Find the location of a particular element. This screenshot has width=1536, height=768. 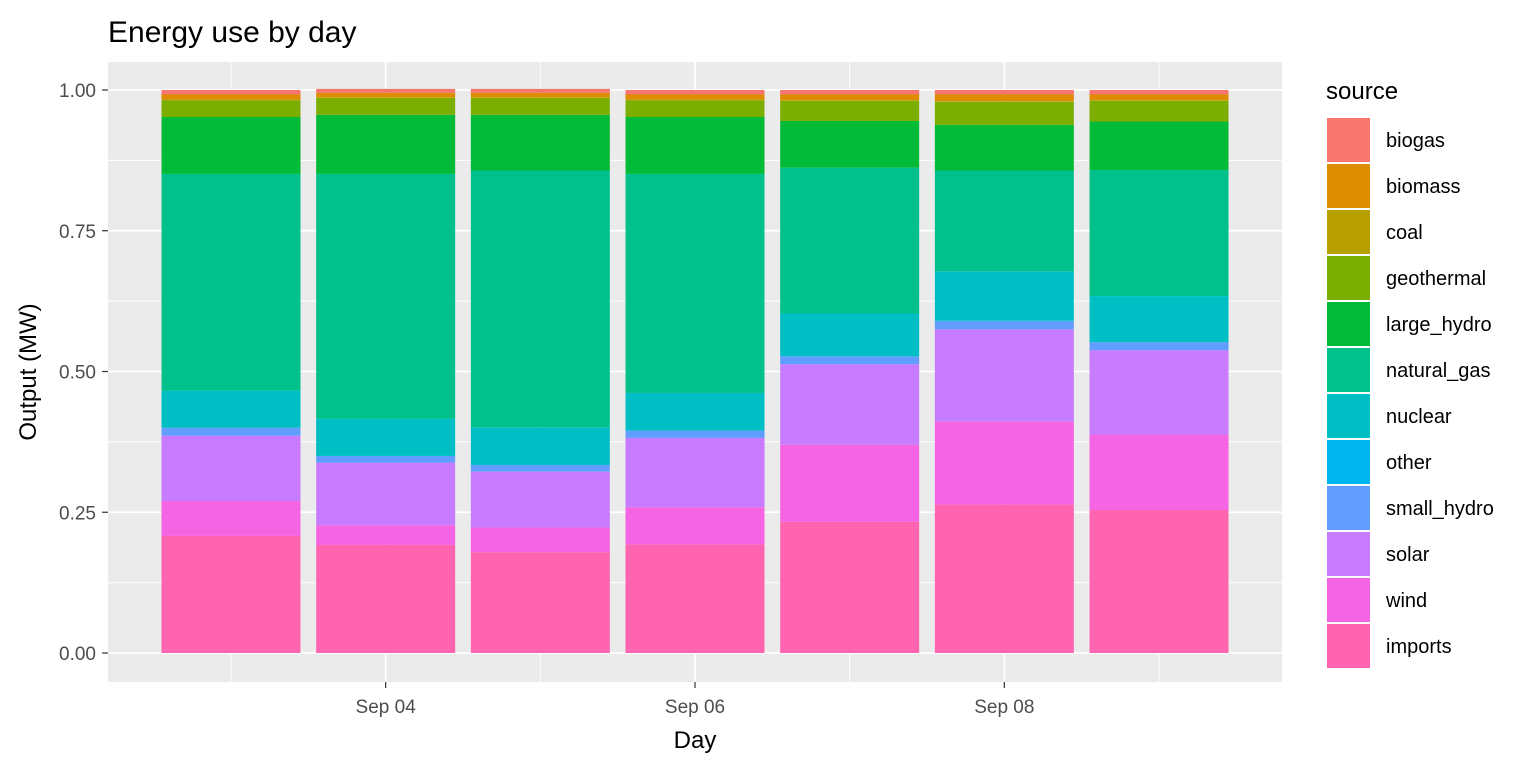

legend-key-natural-gas is located at coordinates (1348, 370).